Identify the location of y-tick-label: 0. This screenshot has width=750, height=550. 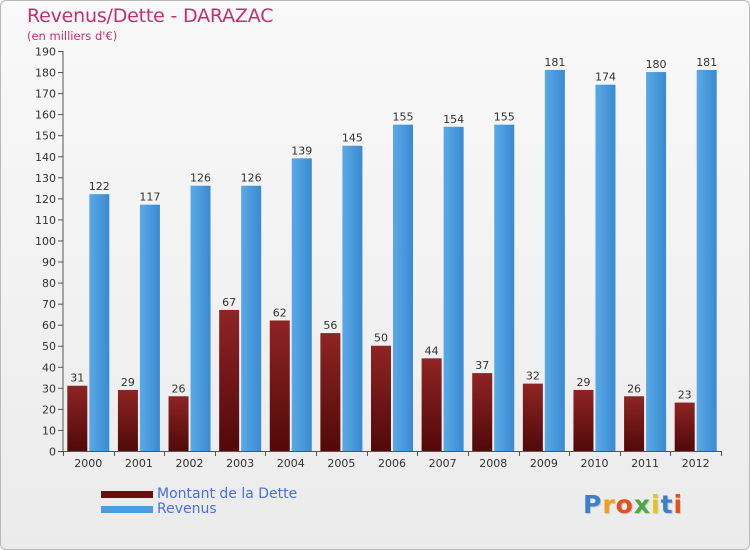
(52, 452).